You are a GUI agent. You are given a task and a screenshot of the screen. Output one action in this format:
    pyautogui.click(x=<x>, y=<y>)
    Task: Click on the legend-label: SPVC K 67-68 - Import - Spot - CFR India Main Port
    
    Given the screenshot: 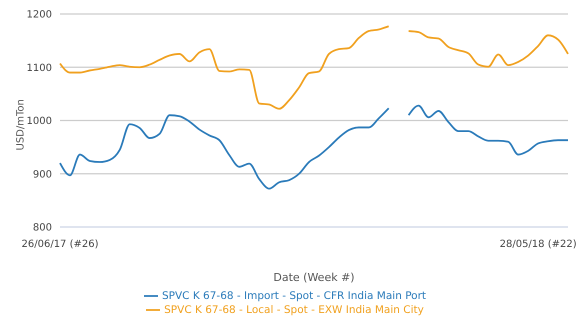 What is the action you would take?
    pyautogui.click(x=294, y=296)
    